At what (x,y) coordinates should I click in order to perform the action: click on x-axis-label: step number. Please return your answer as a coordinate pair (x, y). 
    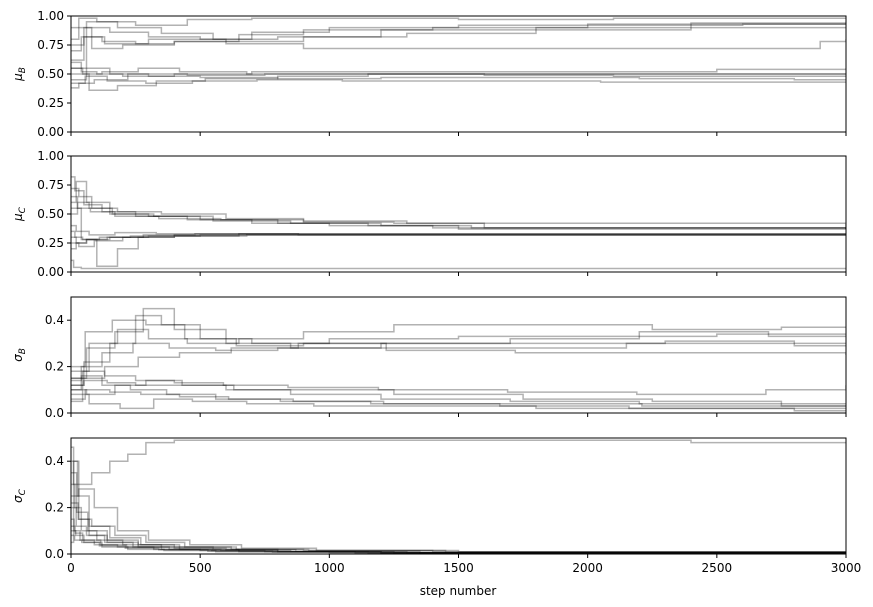
    Looking at the image, I should click on (458, 591).